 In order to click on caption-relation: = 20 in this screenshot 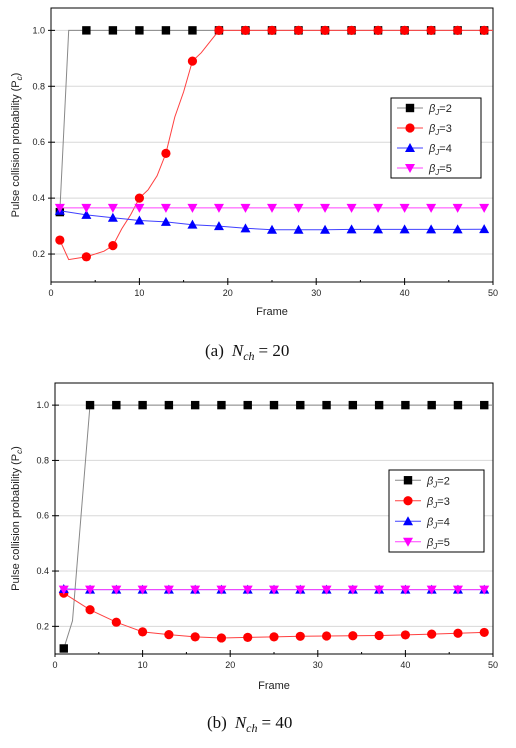, I will do `click(274, 350)`.